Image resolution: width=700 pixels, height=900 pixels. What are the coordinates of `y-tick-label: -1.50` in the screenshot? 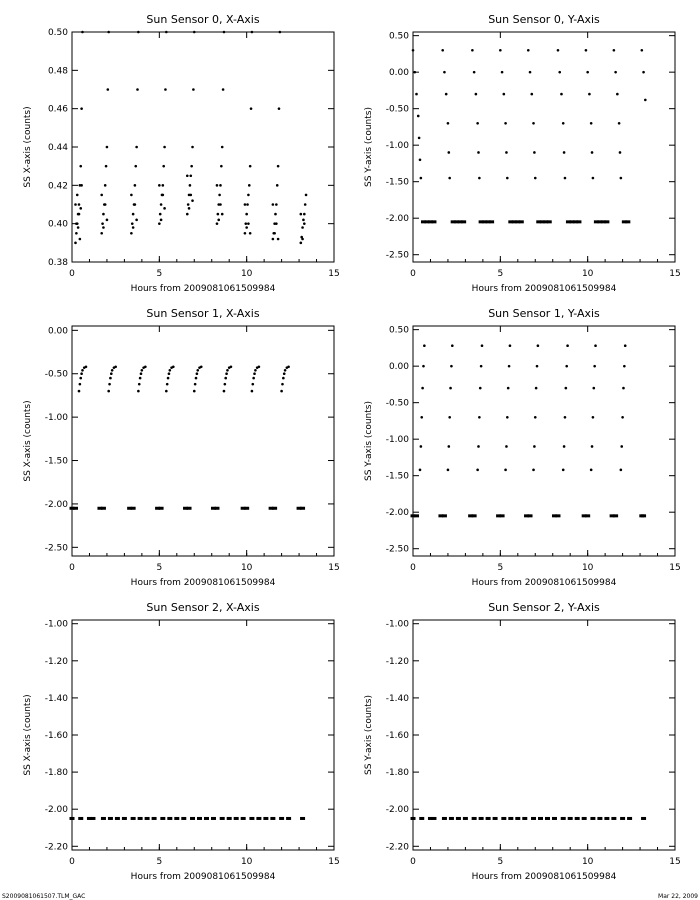 It's located at (398, 183).